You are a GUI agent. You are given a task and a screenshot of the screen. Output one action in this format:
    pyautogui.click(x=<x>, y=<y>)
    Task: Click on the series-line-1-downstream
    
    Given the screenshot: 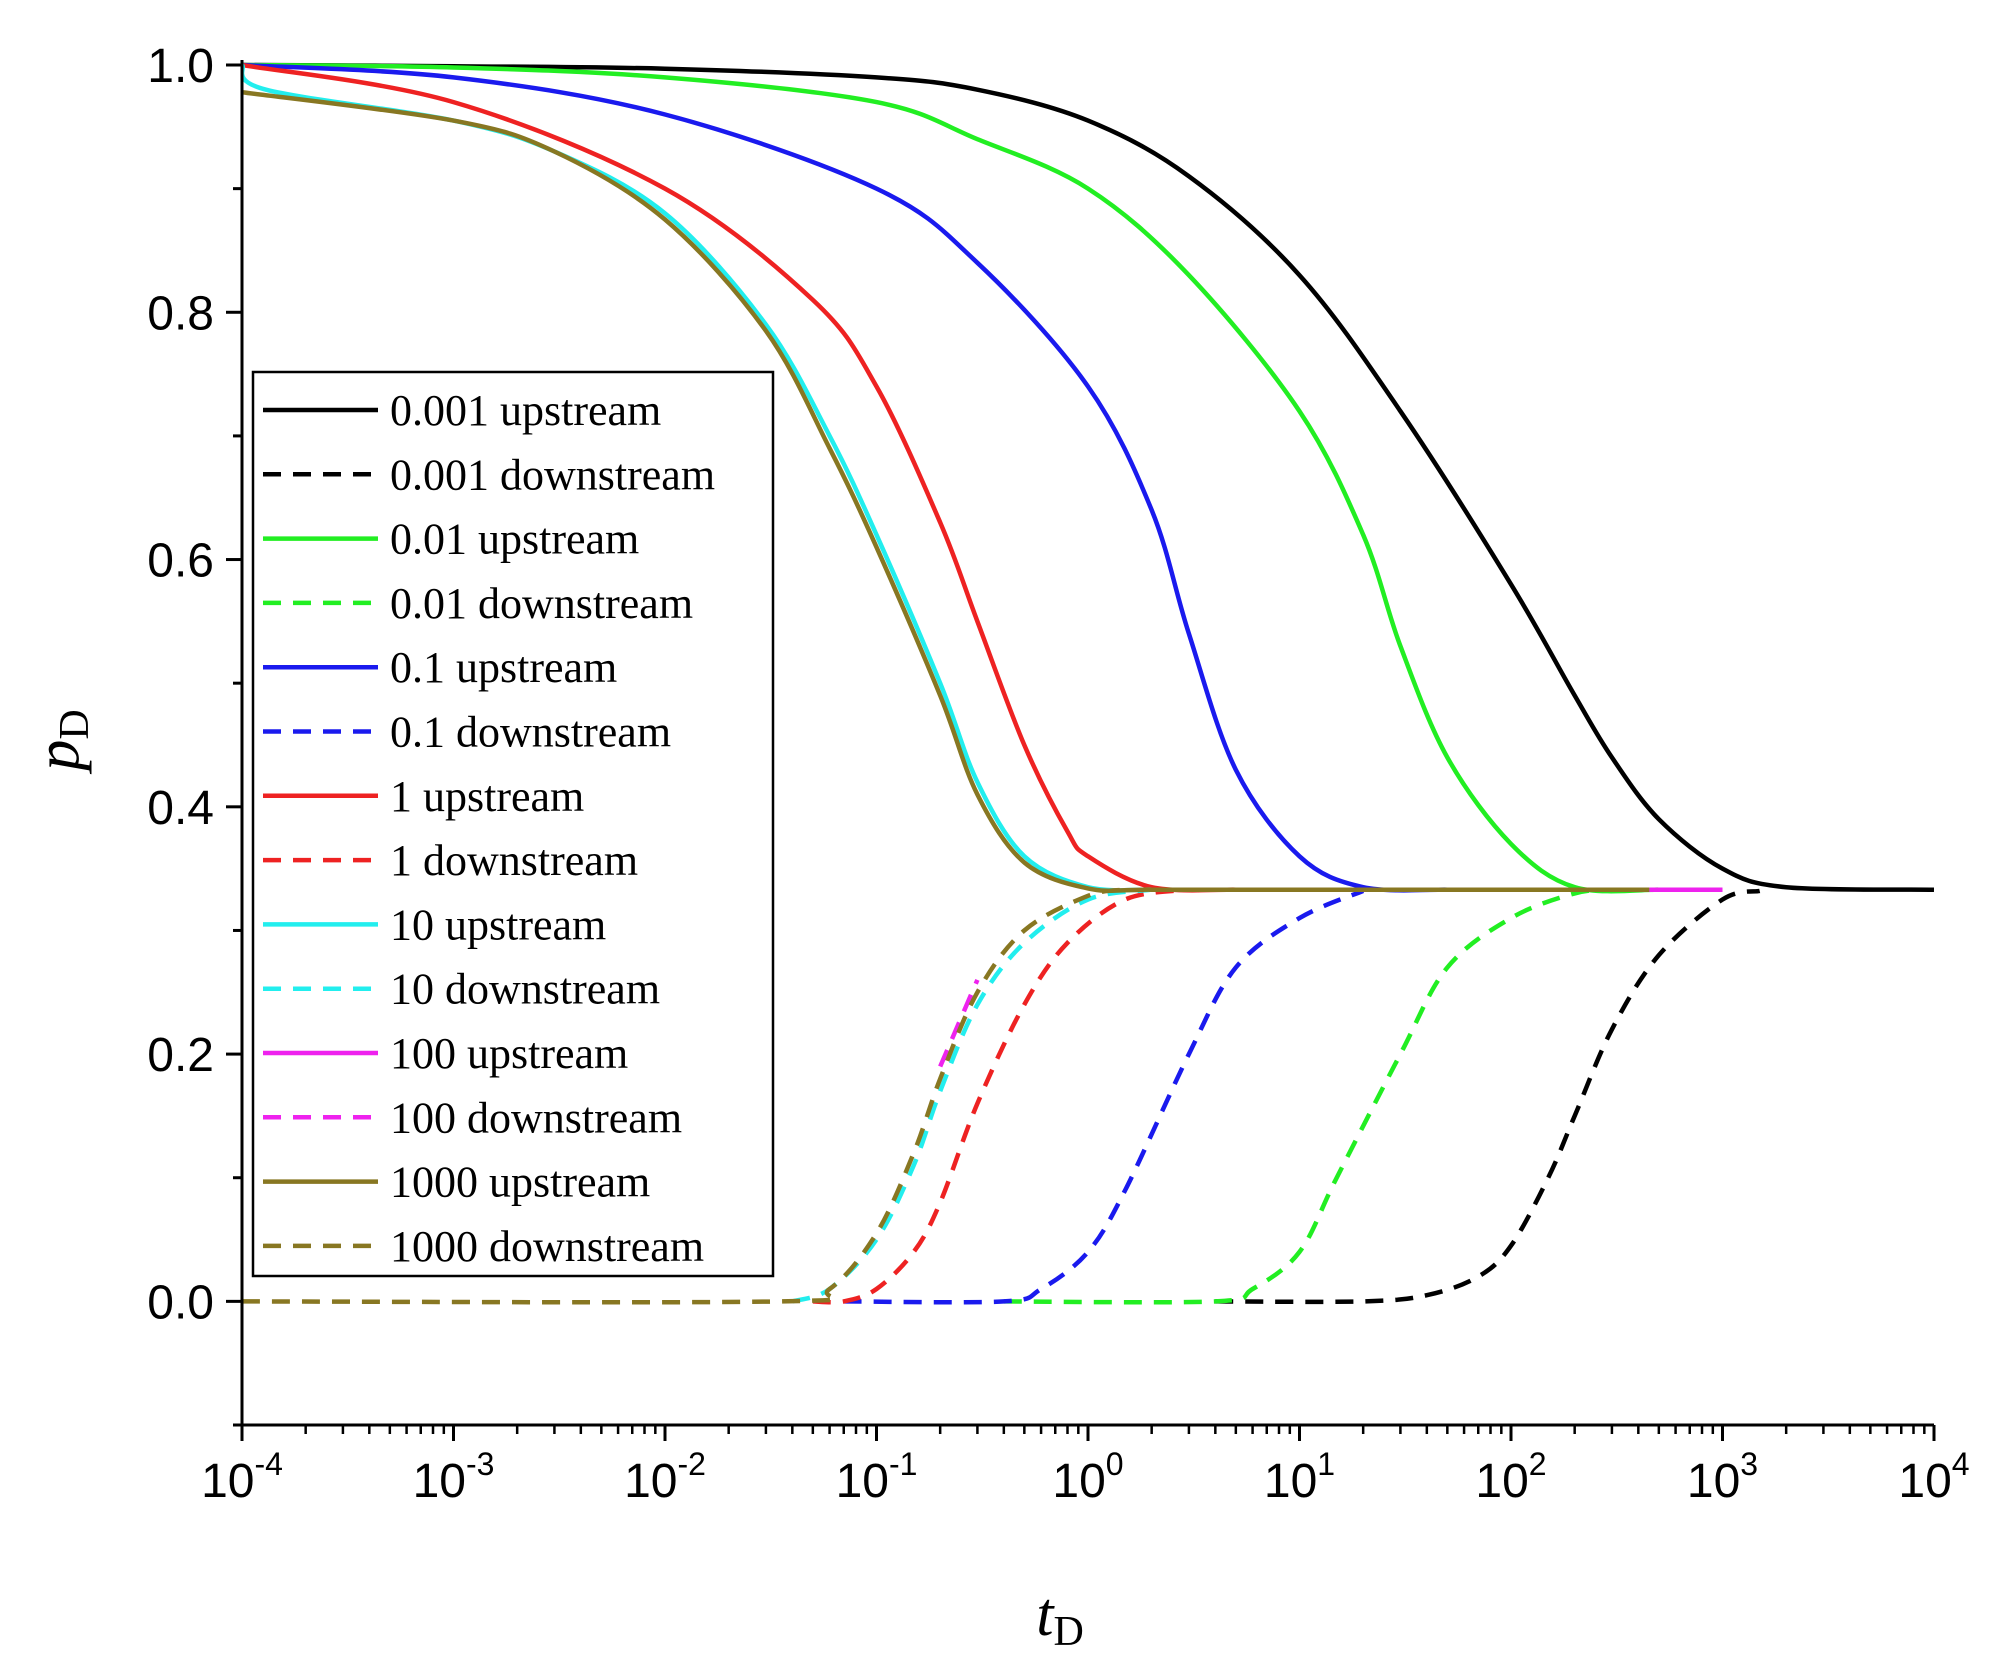 What is the action you would take?
    pyautogui.click(x=1001, y=1096)
    